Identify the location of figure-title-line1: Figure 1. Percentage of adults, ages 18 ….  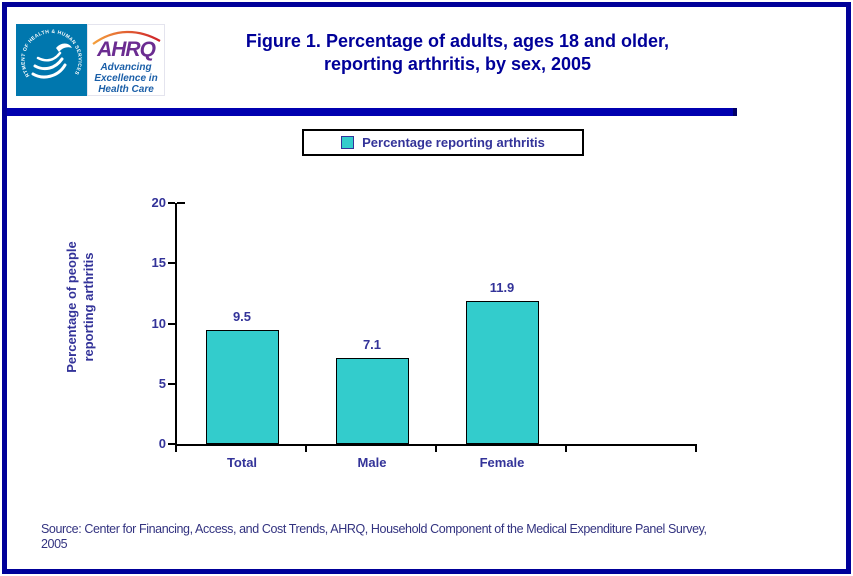
(457, 41).